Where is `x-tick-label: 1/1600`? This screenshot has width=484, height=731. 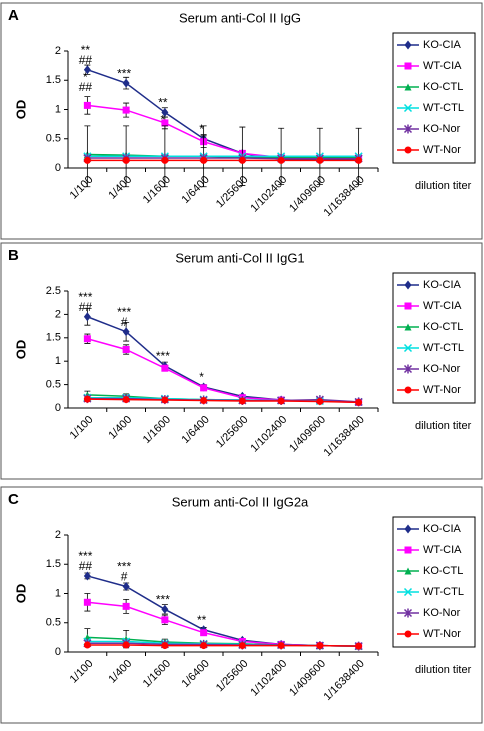
x-tick-label: 1/1600 is located at coordinates (157, 190).